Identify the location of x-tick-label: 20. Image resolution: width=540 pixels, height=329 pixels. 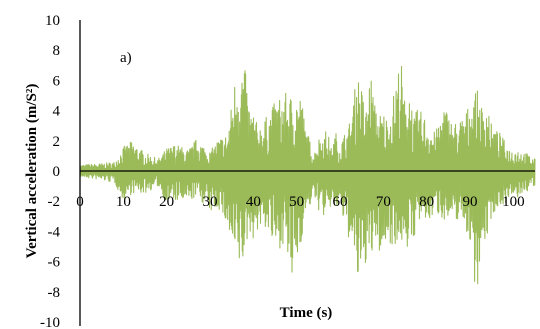
(166, 202).